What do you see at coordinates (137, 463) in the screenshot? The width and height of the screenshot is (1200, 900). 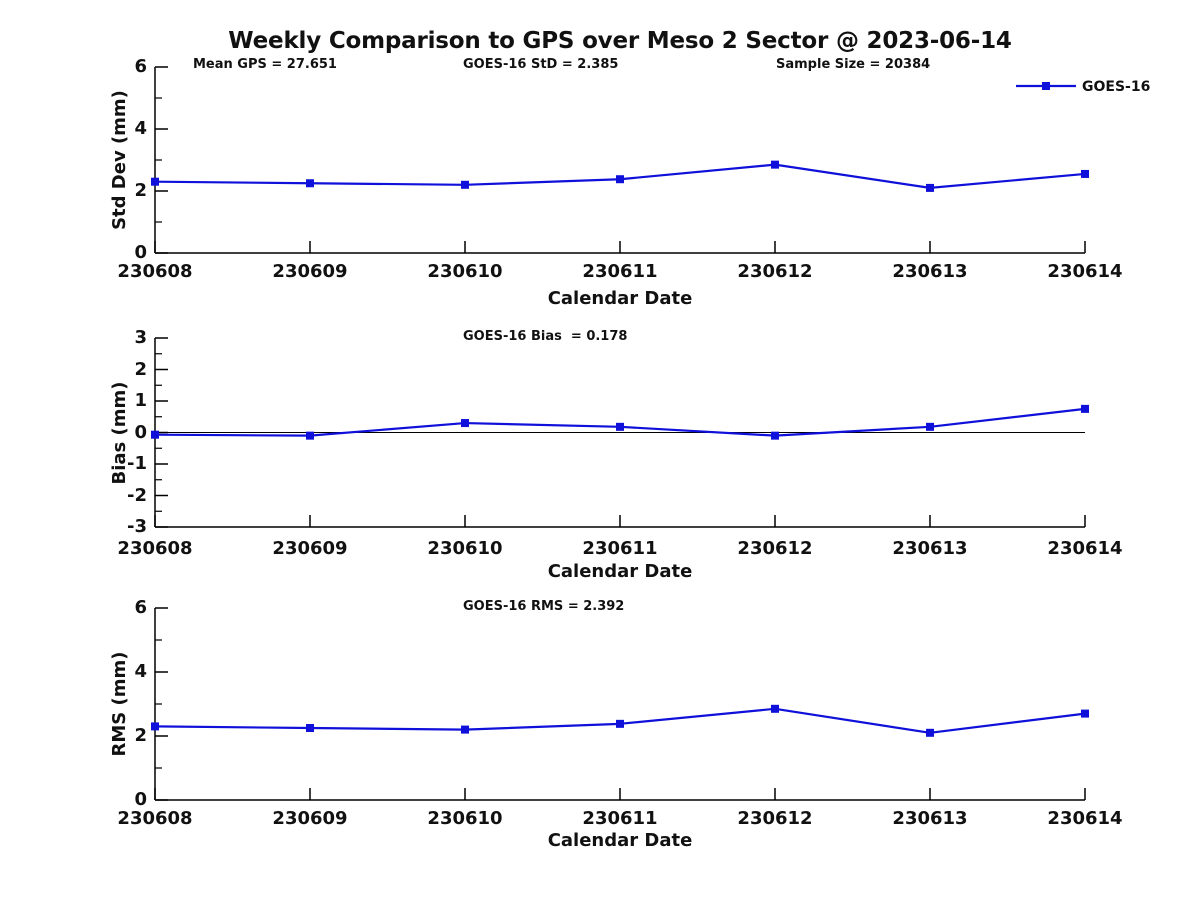 I see `y-tick-label: -1` at bounding box center [137, 463].